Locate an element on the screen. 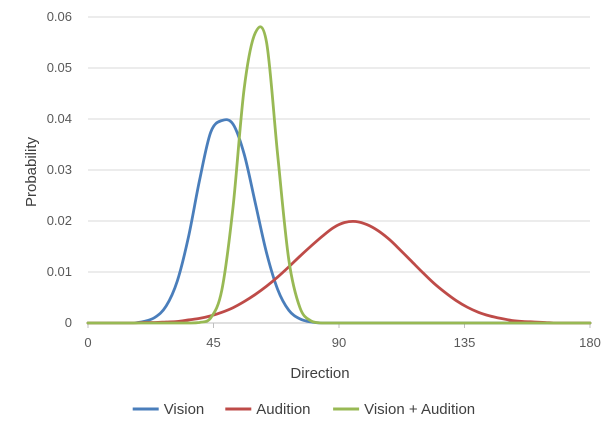 The height and width of the screenshot is (435, 616). legend-item-vision: Vision is located at coordinates (168, 409).